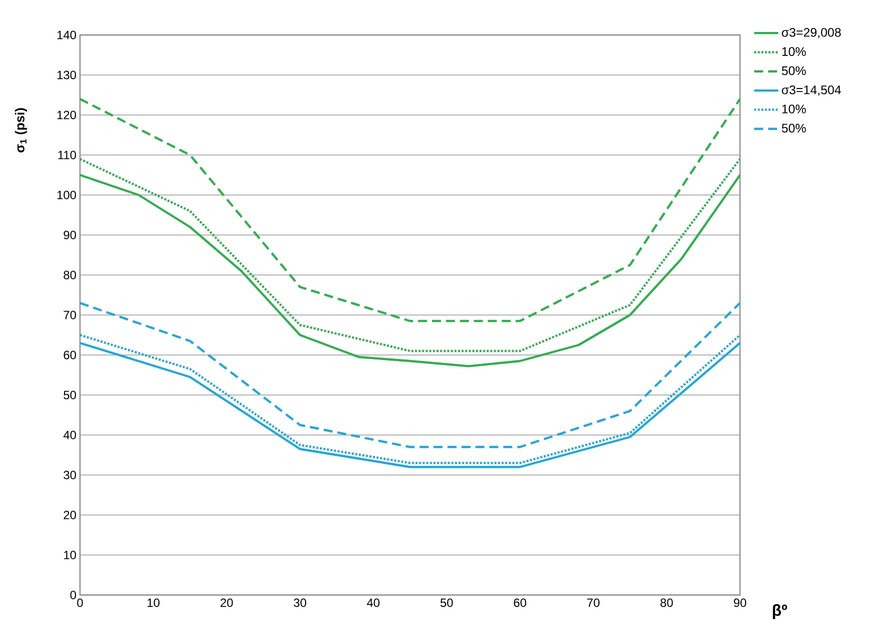 This screenshot has height=625, width=874. I want to click on y-tick-label: 140, so click(66, 35).